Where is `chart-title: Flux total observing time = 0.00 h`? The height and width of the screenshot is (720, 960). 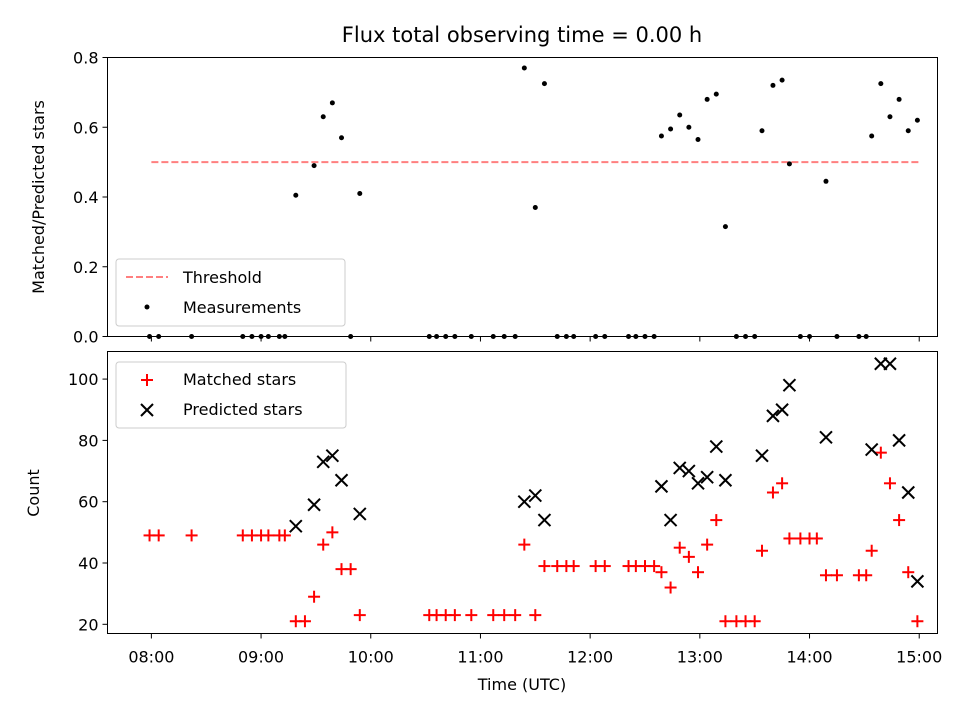
chart-title: Flux total observing time = 0.00 h is located at coordinates (522, 35).